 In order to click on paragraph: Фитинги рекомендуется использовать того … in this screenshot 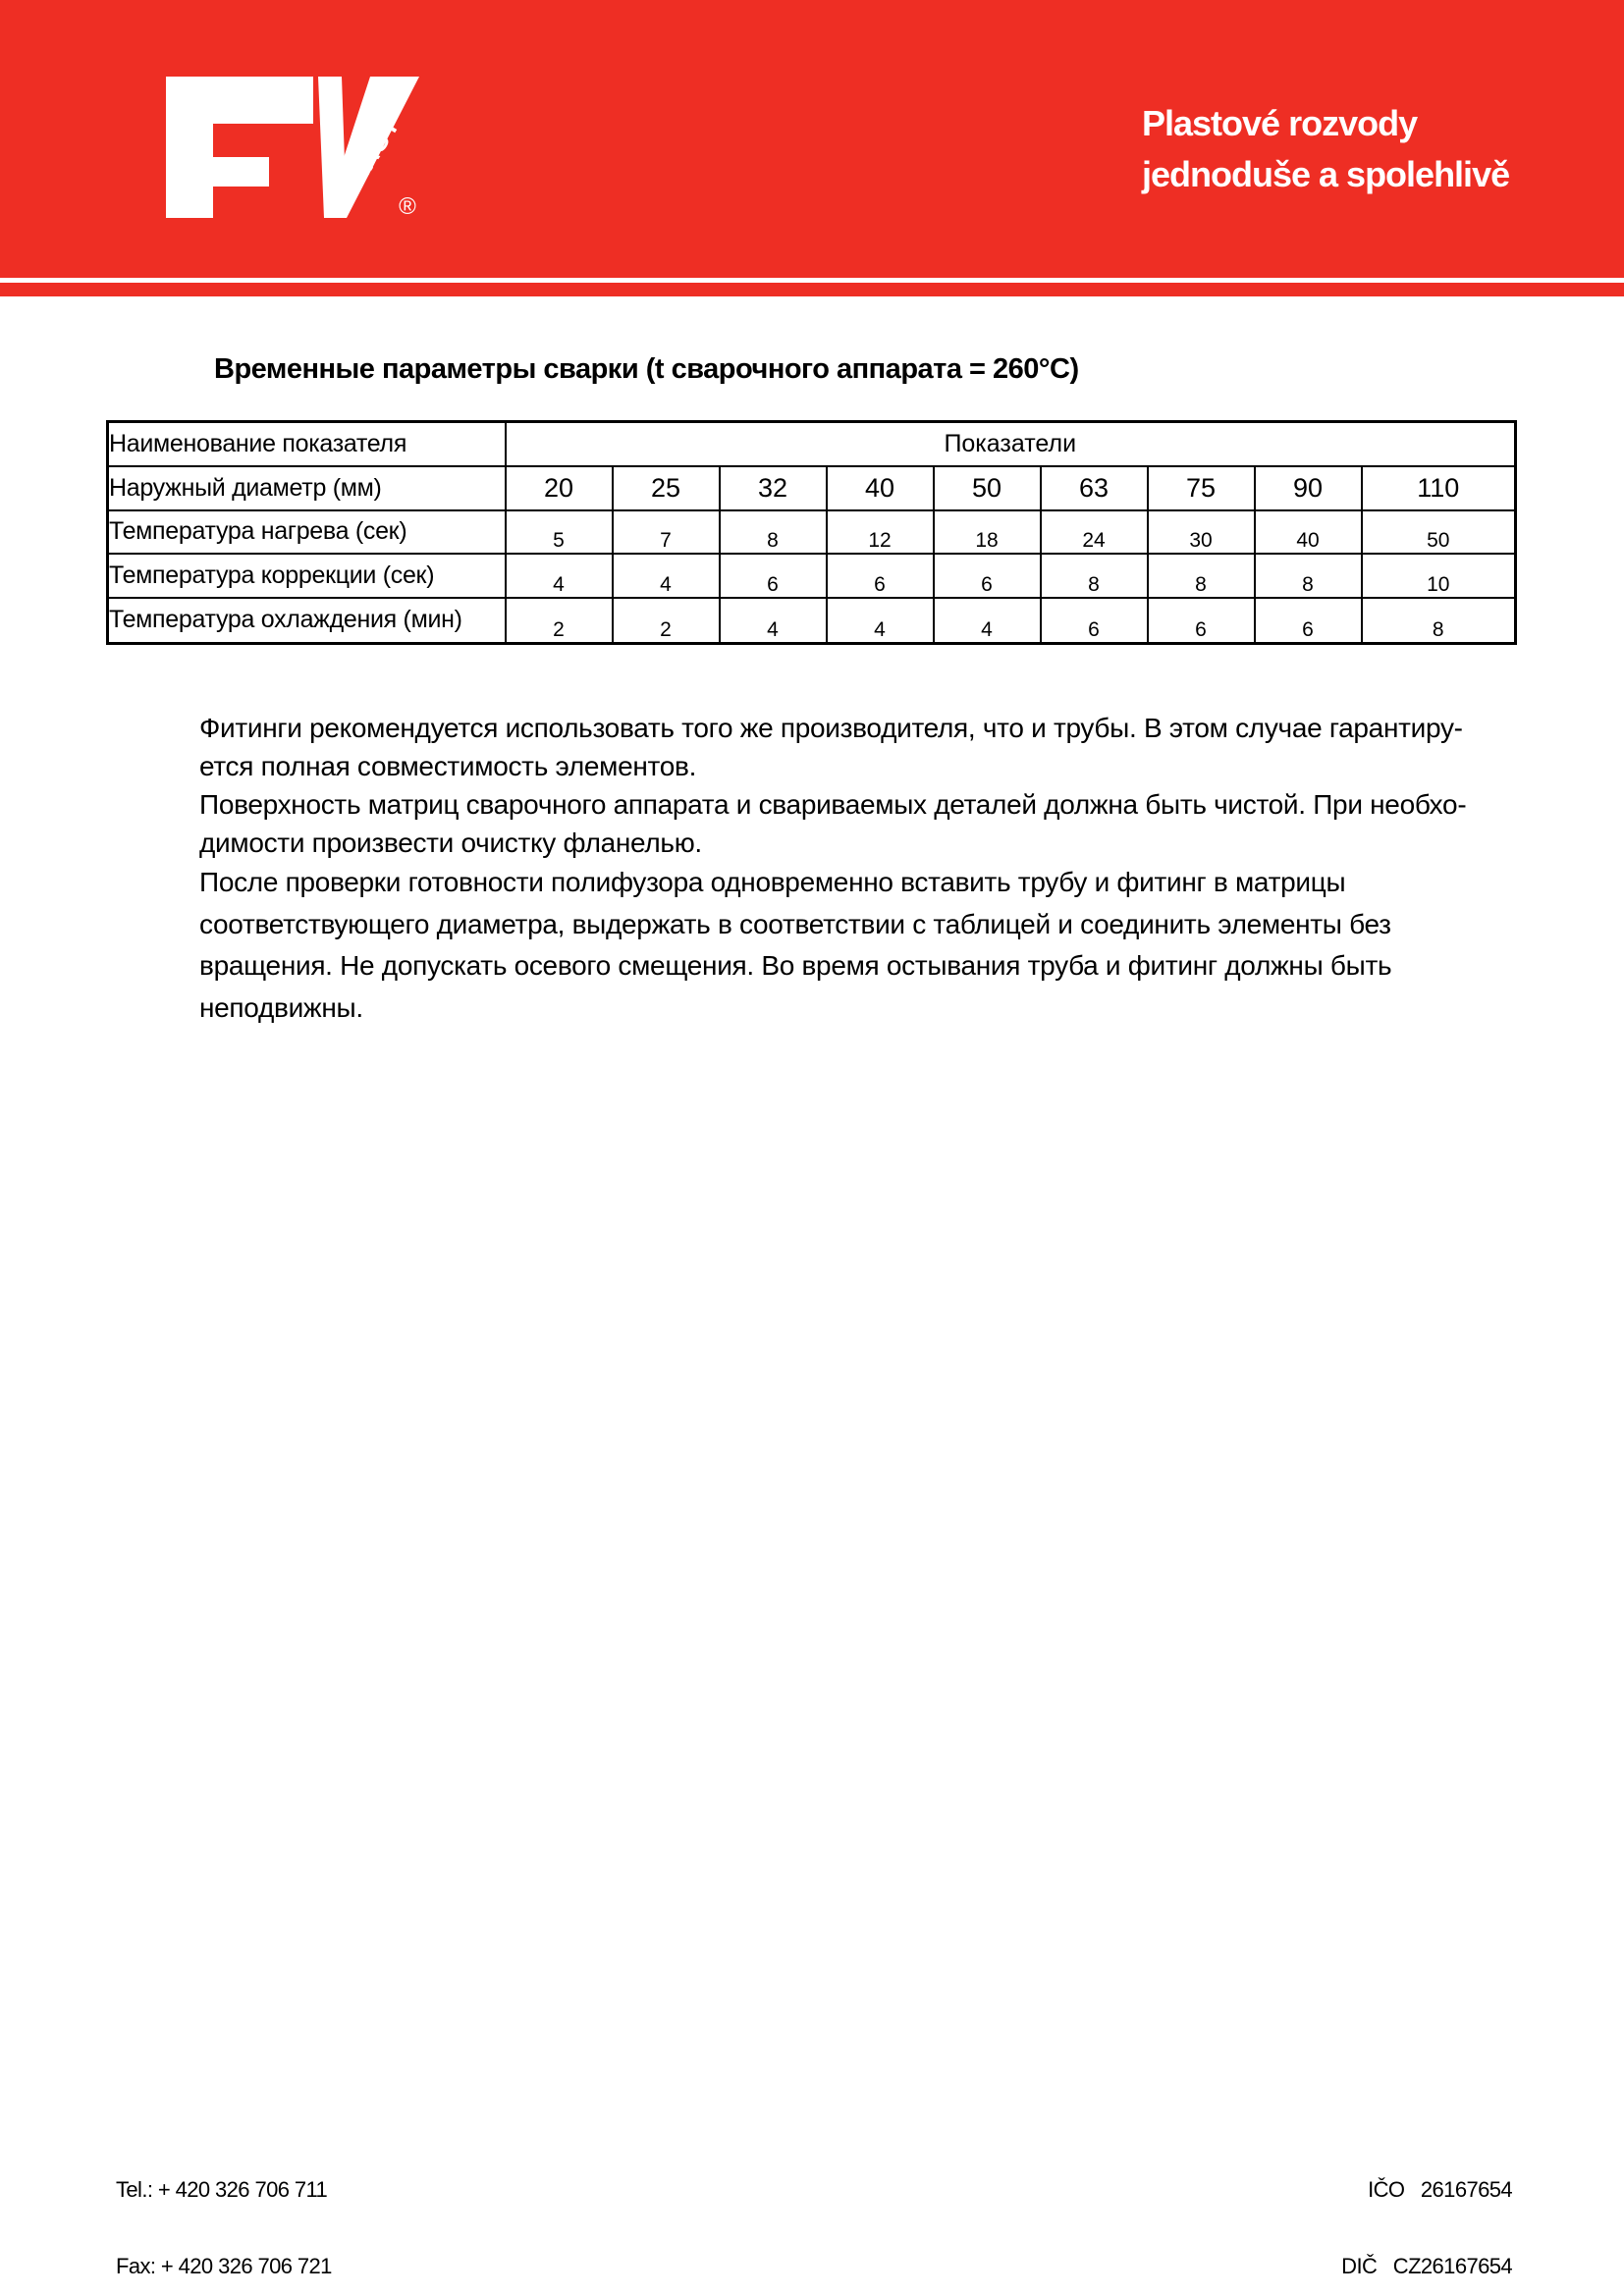, I will do `click(867, 747)`.